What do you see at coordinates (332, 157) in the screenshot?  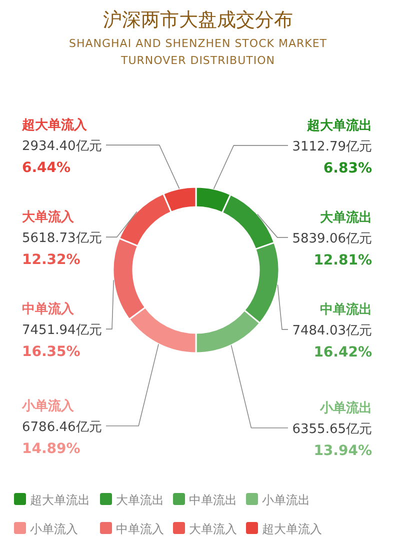 I see `data-label: 3112.79亿元 6.83%` at bounding box center [332, 157].